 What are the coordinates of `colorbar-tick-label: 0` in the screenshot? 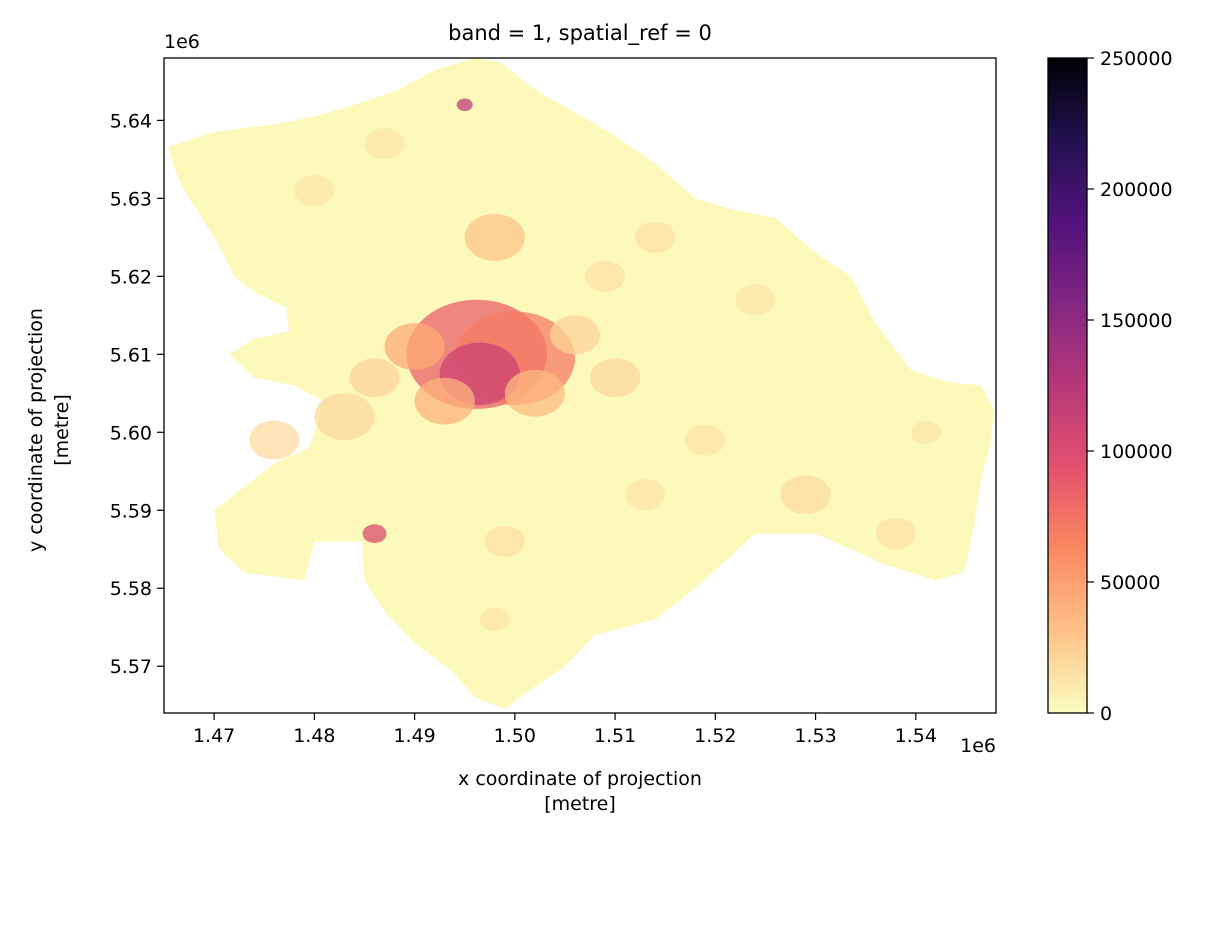 It's located at (1106, 714).